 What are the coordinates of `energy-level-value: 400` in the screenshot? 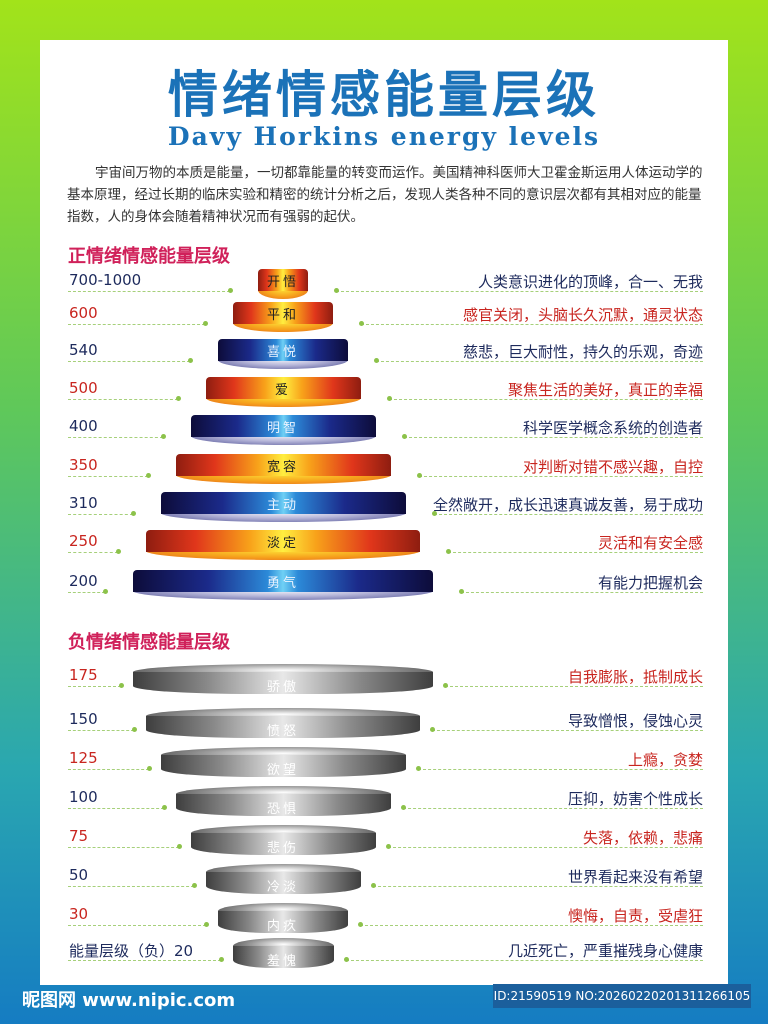 It's located at (83, 426).